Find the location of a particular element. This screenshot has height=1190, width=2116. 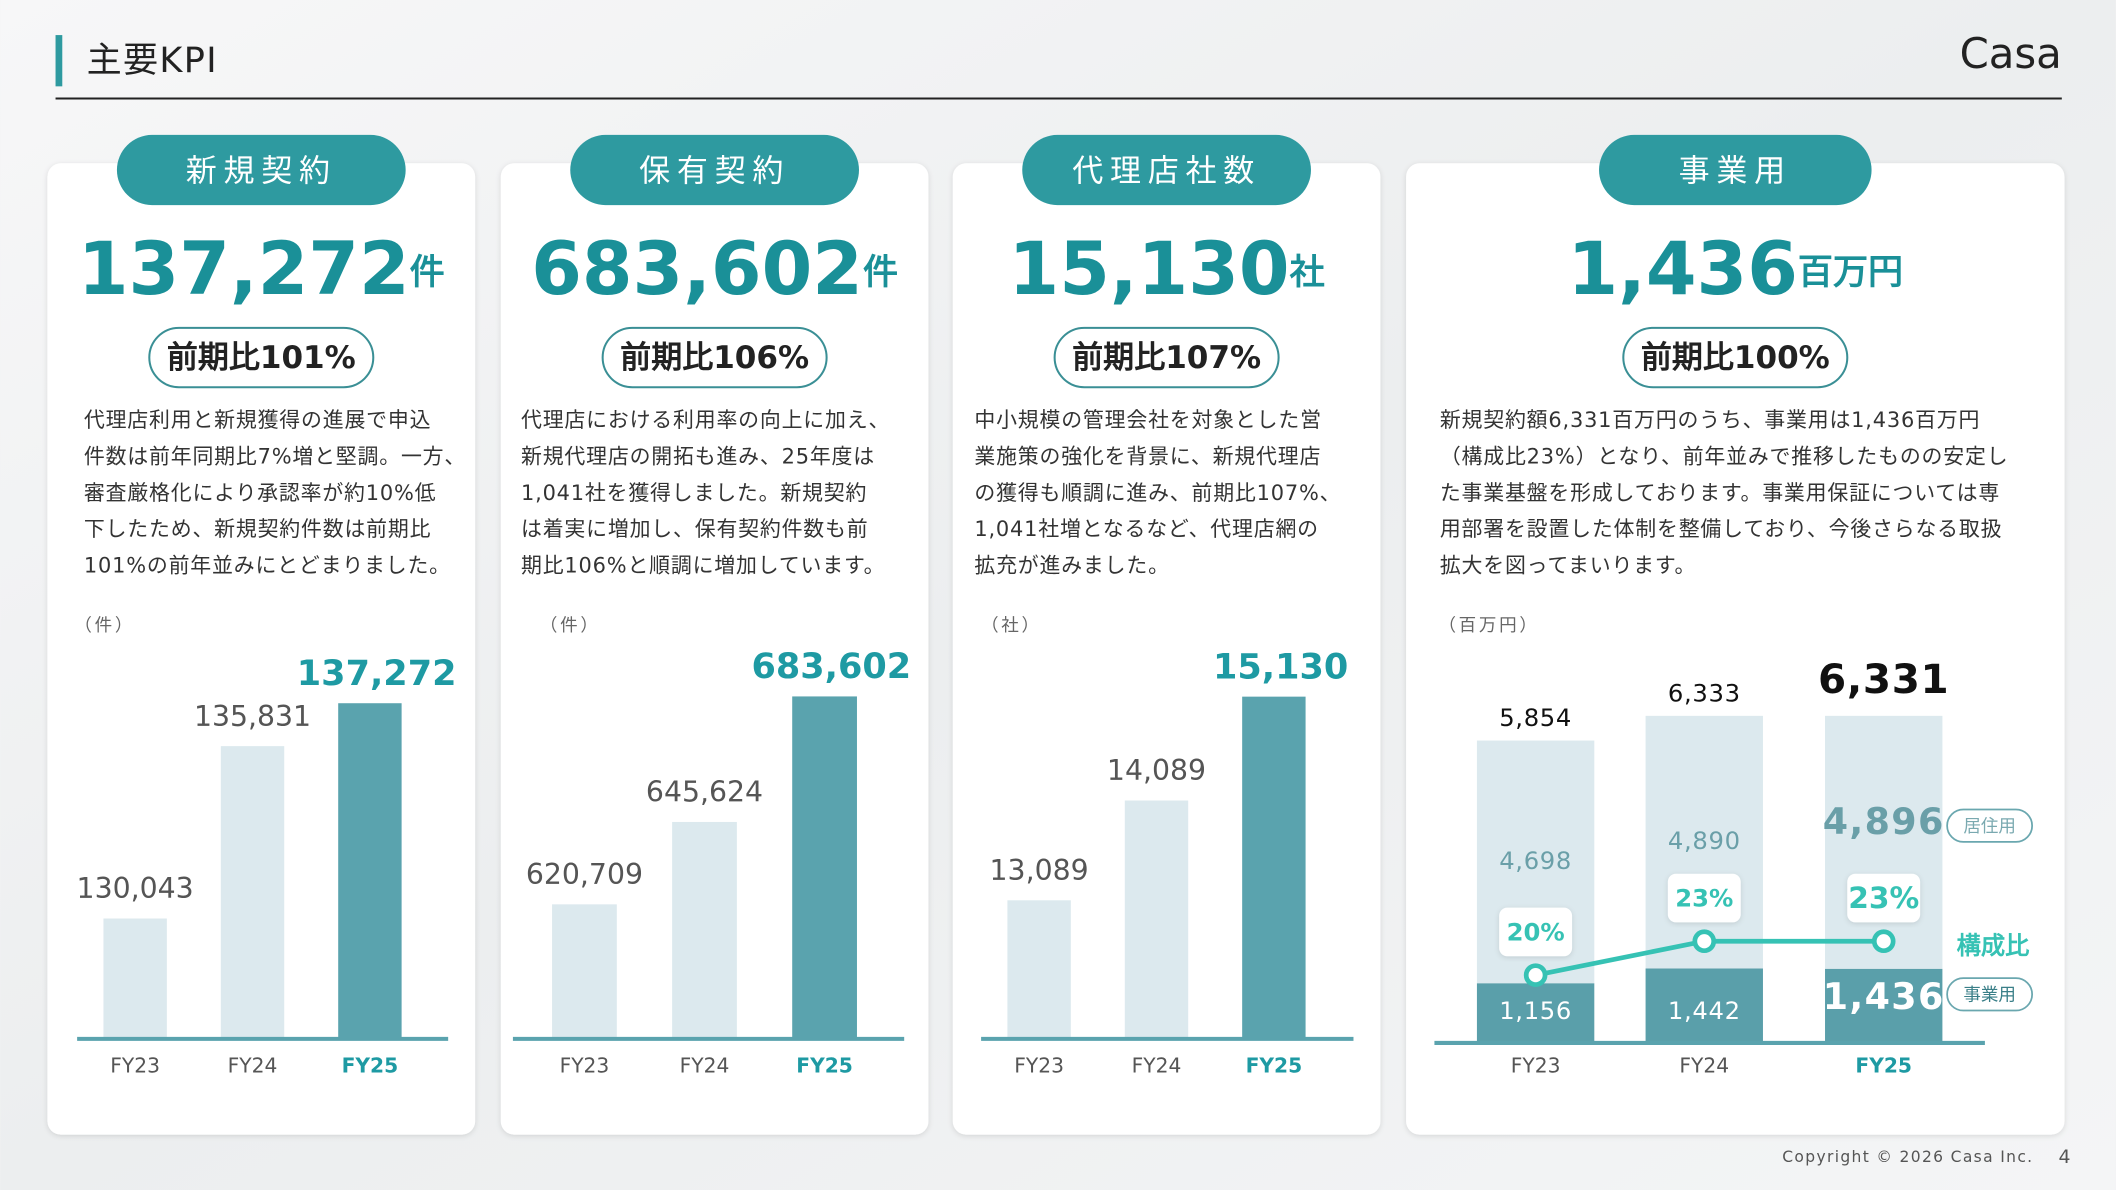

description-line: 代理店における利用率の向上に加え、 is located at coordinates (705, 420).